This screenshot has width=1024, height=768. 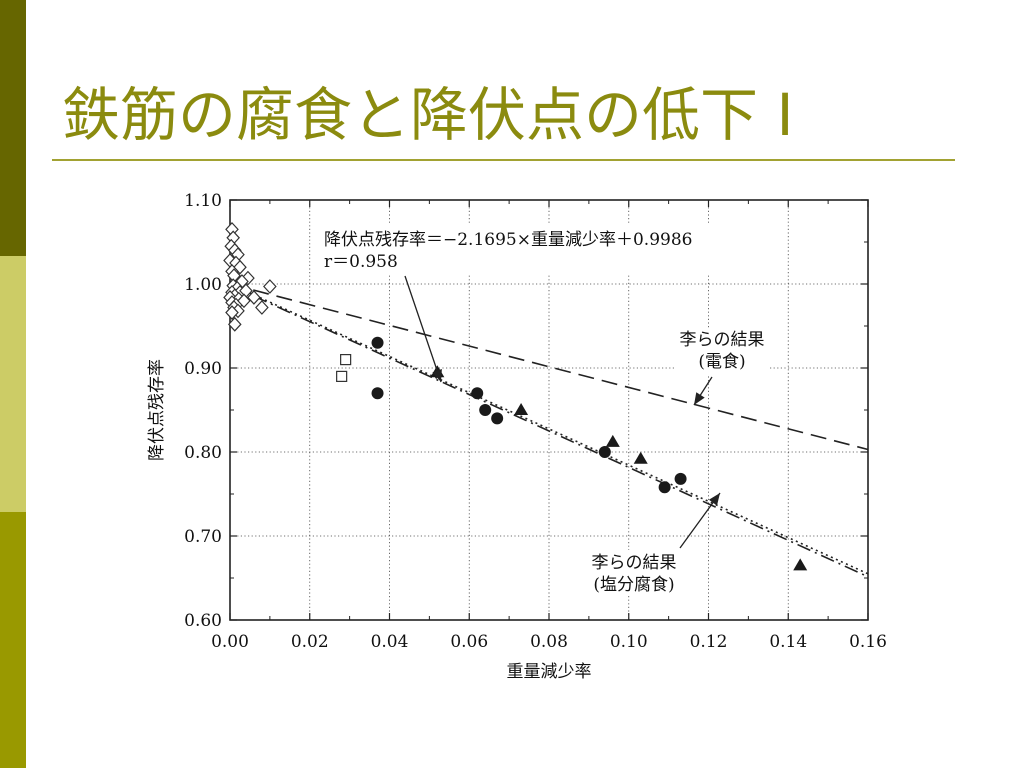 What do you see at coordinates (714, 499) in the screenshot?
I see `lee-salt-arrow-head` at bounding box center [714, 499].